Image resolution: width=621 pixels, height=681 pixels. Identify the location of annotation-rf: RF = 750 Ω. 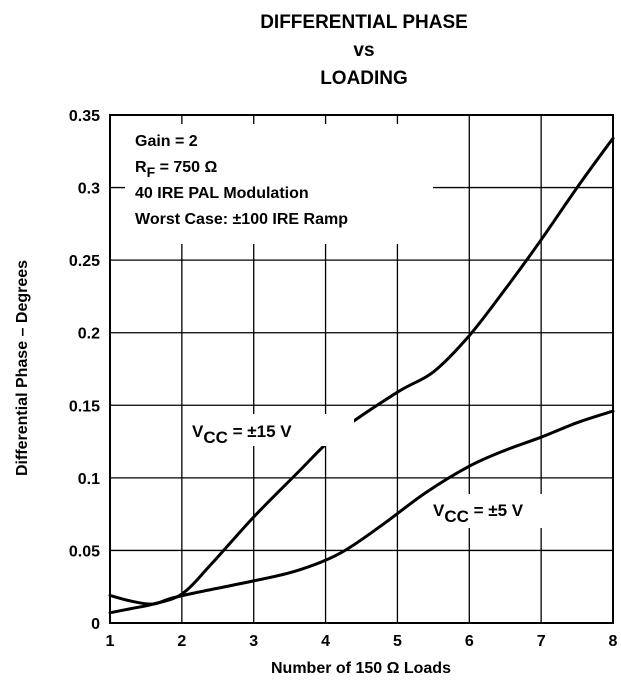
(176, 169).